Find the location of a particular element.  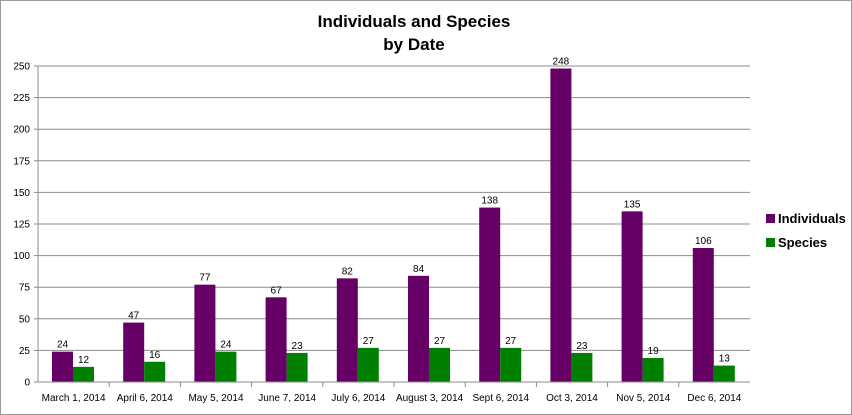

y-tick-label: 225 is located at coordinates (21, 98).